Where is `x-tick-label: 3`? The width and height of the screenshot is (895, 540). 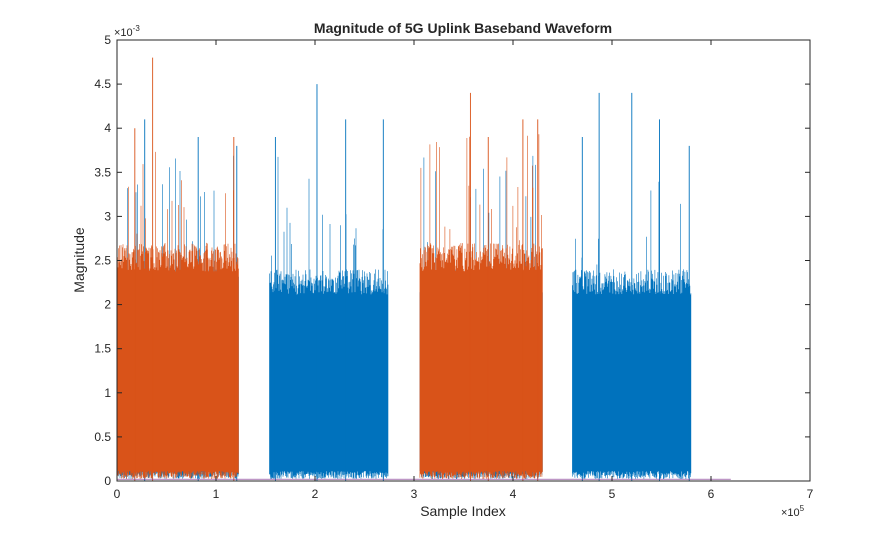
x-tick-label: 3 is located at coordinates (414, 494).